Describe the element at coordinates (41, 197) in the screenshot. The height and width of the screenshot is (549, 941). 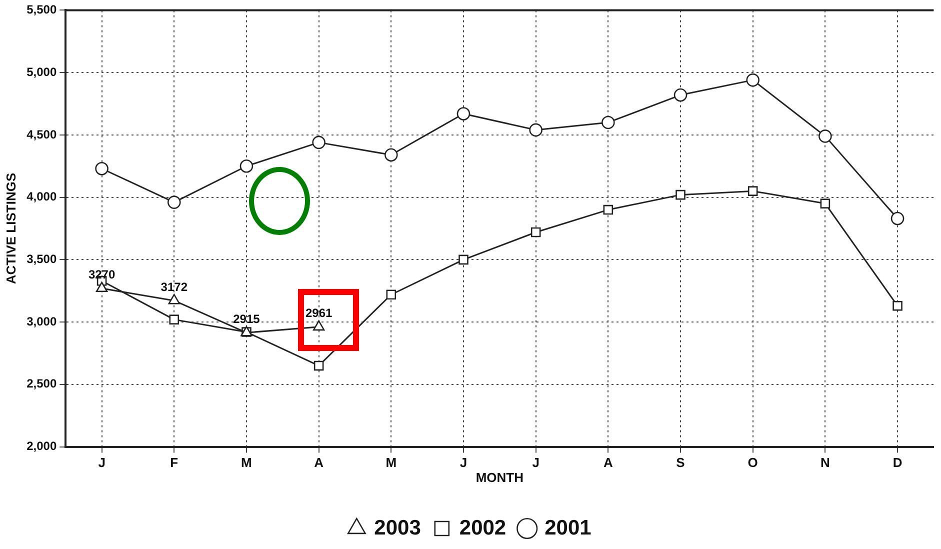
I see `y-tick-label: 4,000` at that location.